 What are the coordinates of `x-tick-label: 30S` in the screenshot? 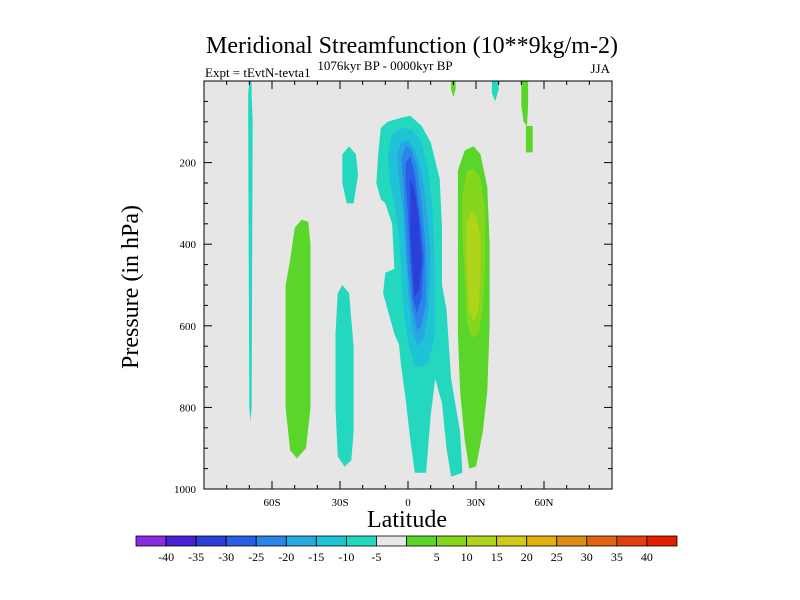 It's located at (339, 503).